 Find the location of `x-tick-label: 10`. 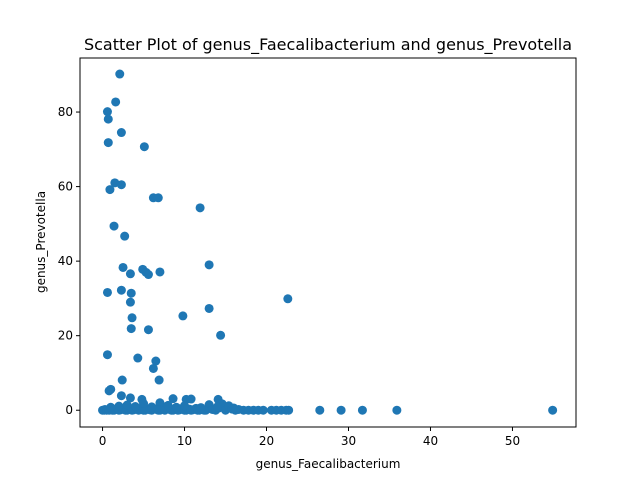

x-tick-label: 10 is located at coordinates (184, 441).